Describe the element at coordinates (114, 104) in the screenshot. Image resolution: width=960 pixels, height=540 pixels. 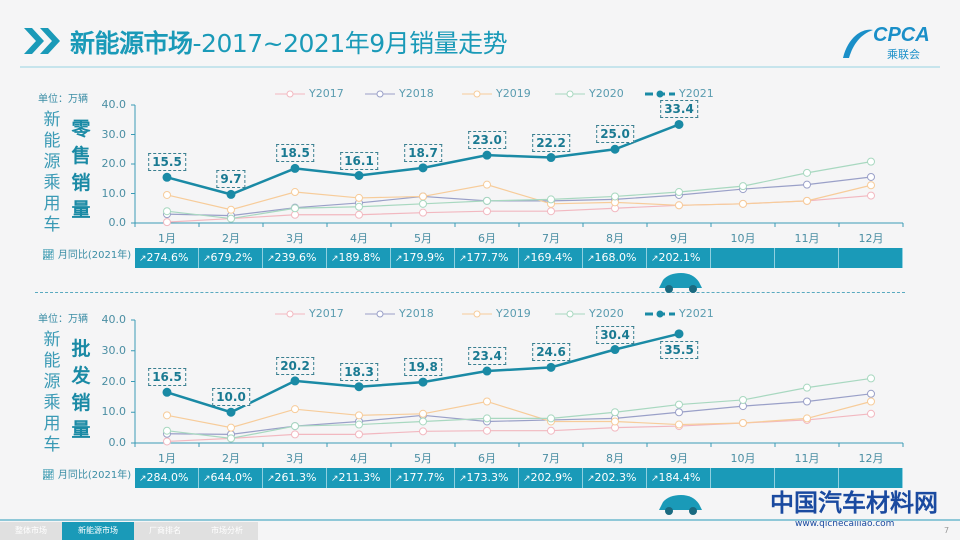
I see `y-tick-label: 40.0` at that location.